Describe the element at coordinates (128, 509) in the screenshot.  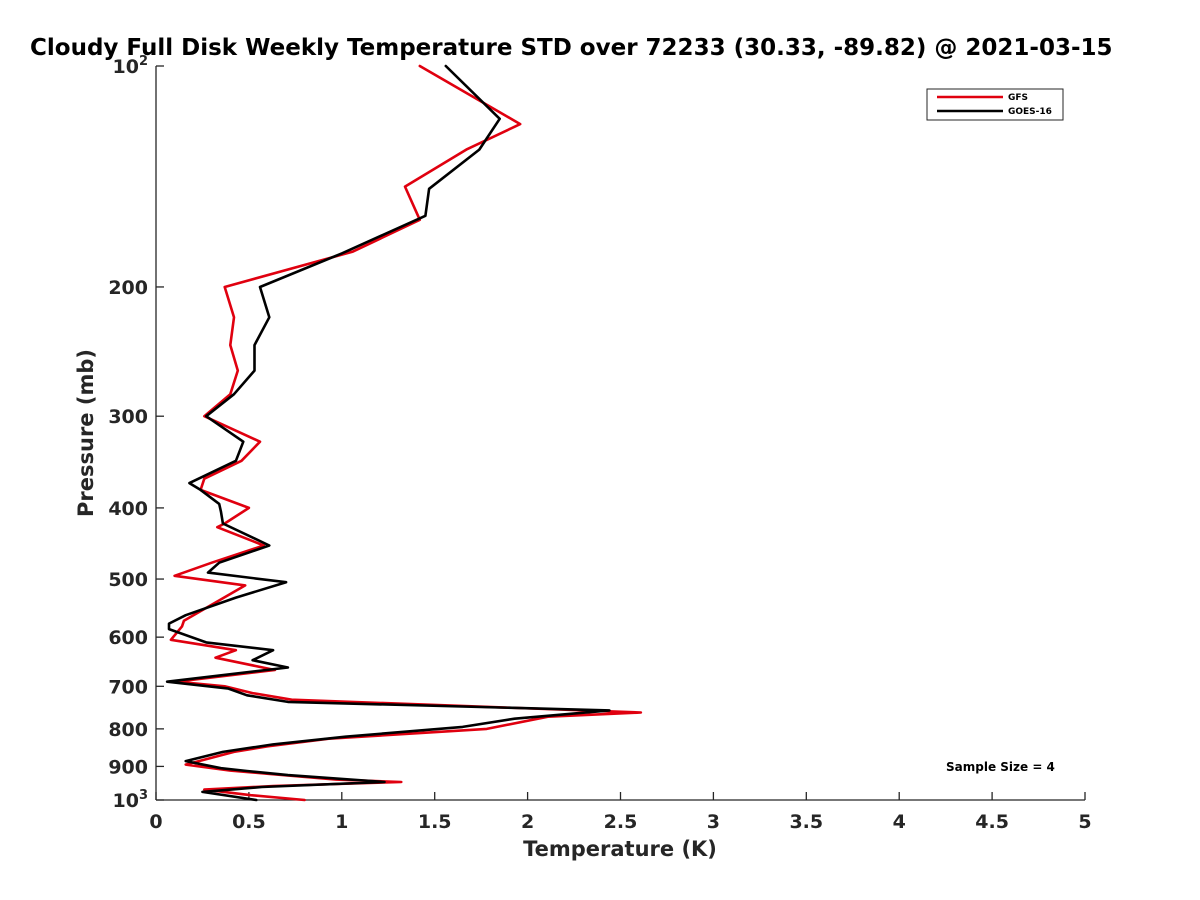
I see `y-tick-label: 400` at that location.